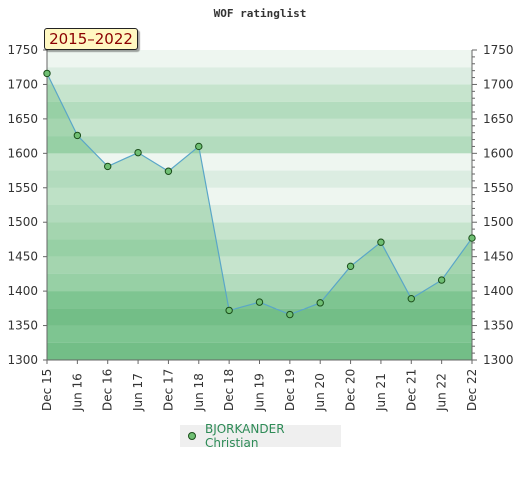 The width and height of the screenshot is (520, 480). What do you see at coordinates (260, 13) in the screenshot?
I see `chart-title: WOF ratinglist` at bounding box center [260, 13].